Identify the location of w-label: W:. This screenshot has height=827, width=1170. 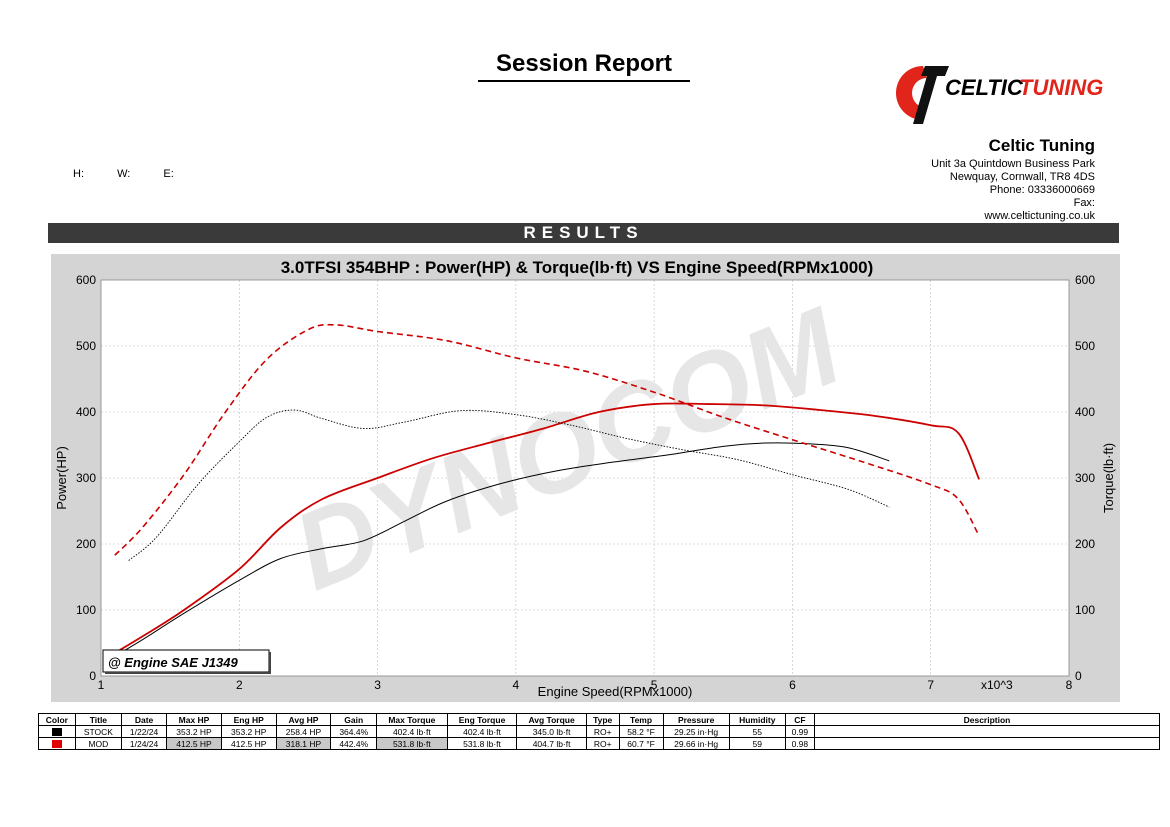
(124, 174).